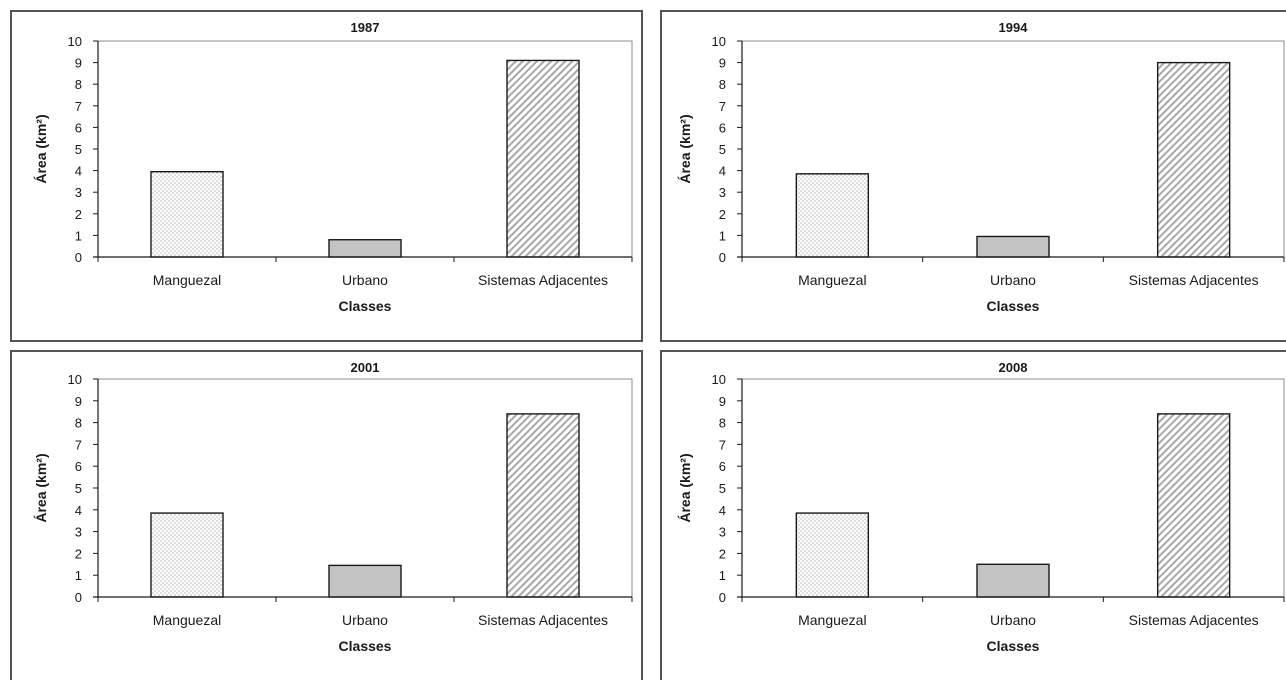  What do you see at coordinates (1014, 27) in the screenshot?
I see `chart-title: 1994` at bounding box center [1014, 27].